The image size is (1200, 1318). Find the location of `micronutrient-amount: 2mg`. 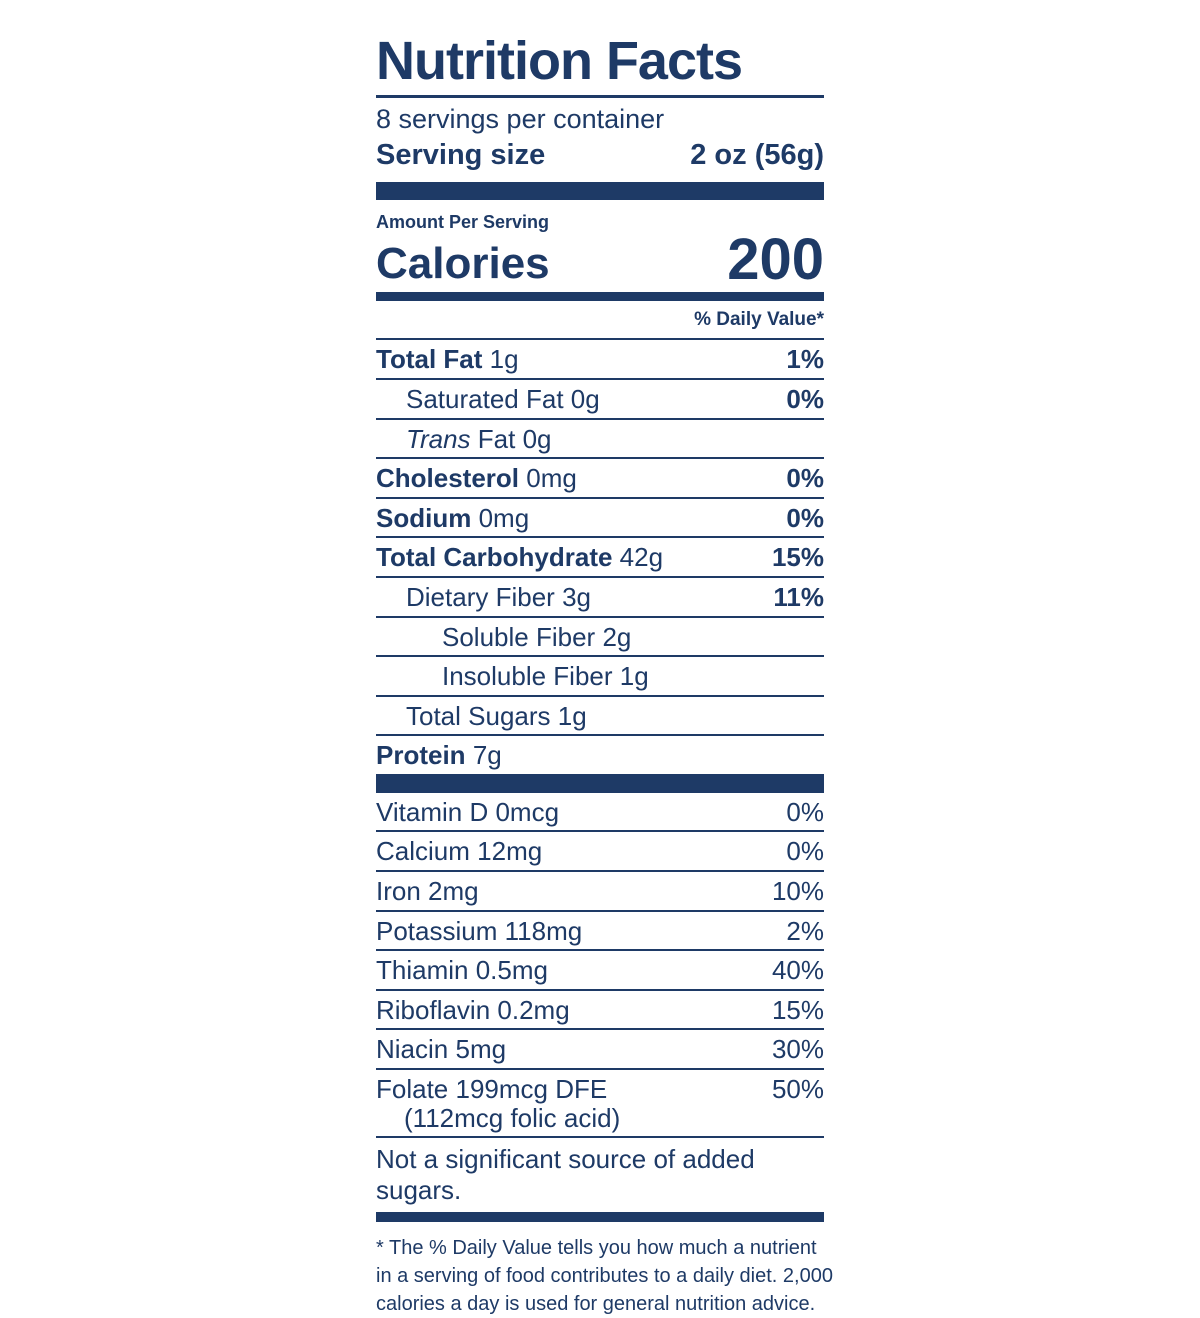

micronutrient-amount: 2mg is located at coordinates (453, 891).